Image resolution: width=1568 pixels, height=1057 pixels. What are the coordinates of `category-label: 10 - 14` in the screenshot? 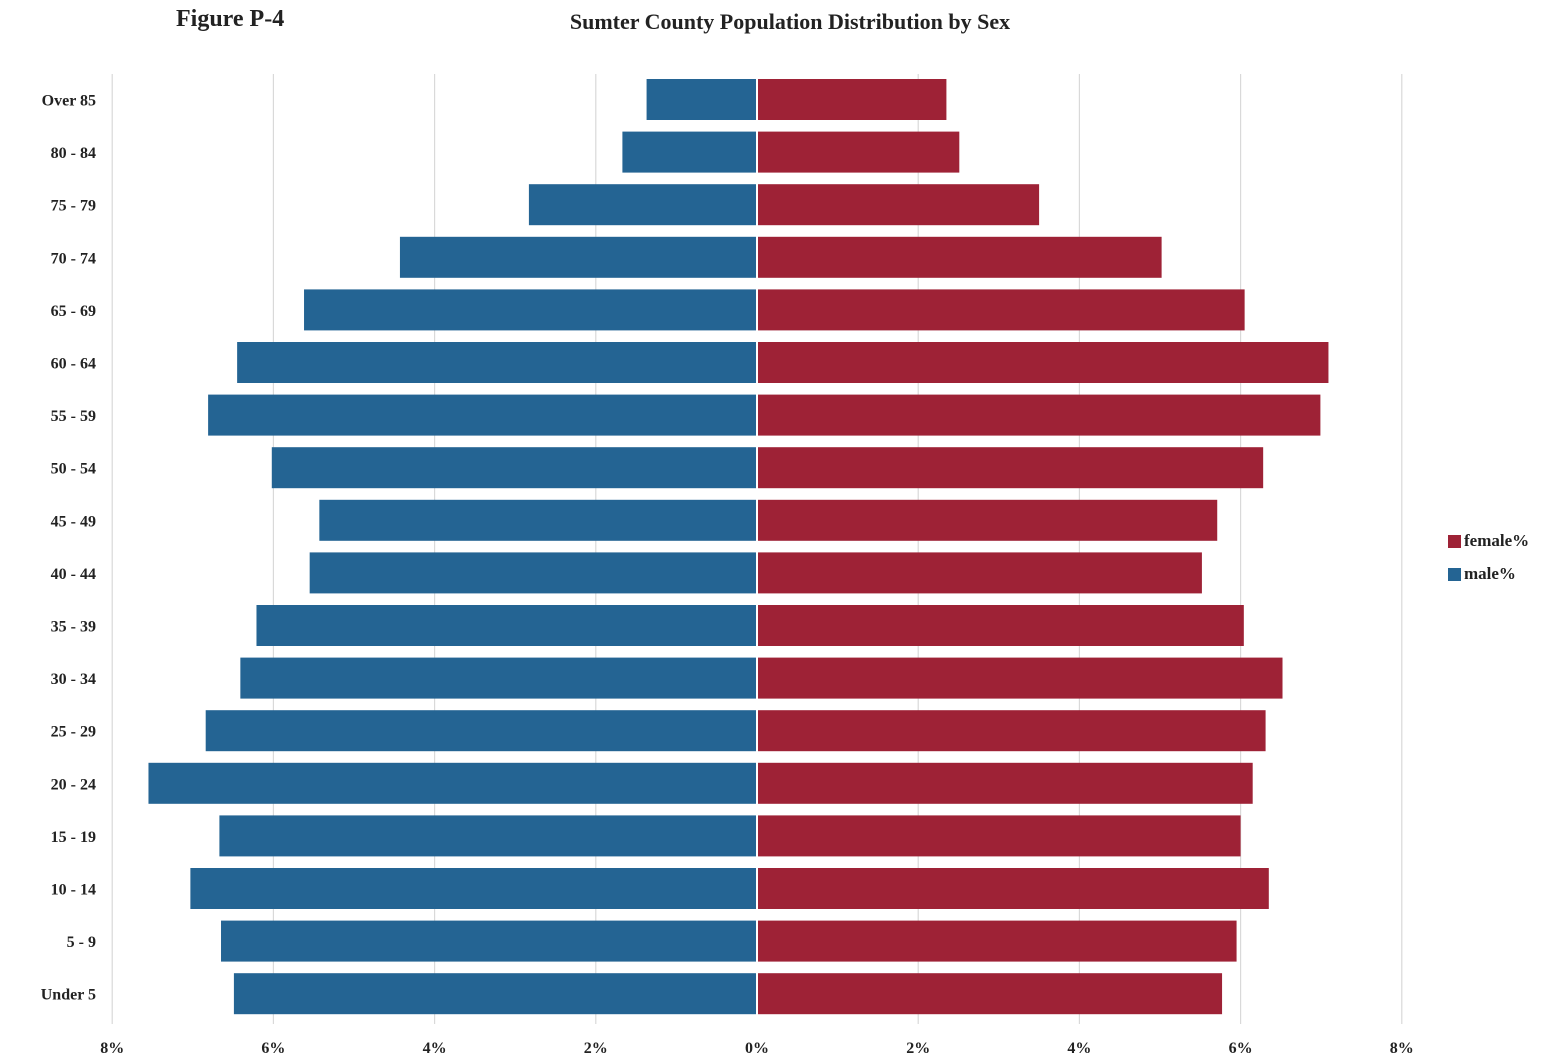 It's located at (73, 890).